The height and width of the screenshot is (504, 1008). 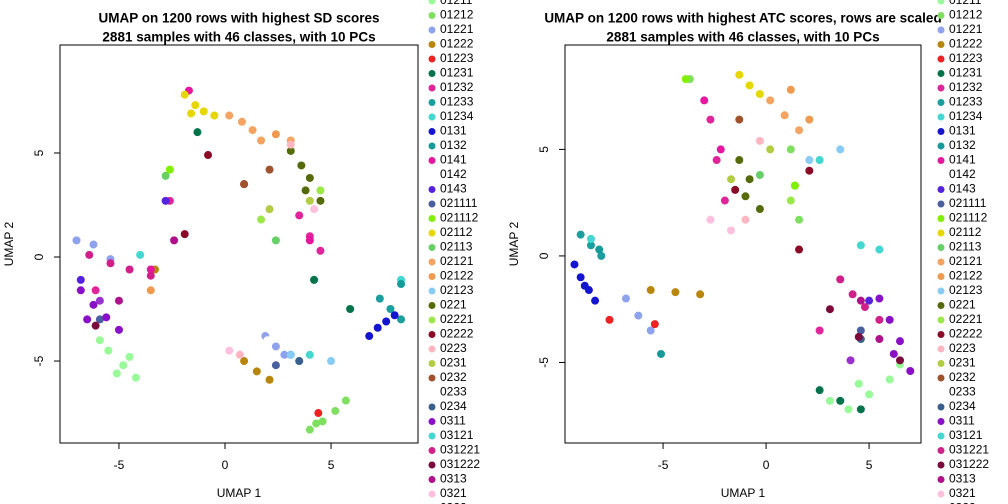 I want to click on legend-label: 01232, so click(x=457, y=87).